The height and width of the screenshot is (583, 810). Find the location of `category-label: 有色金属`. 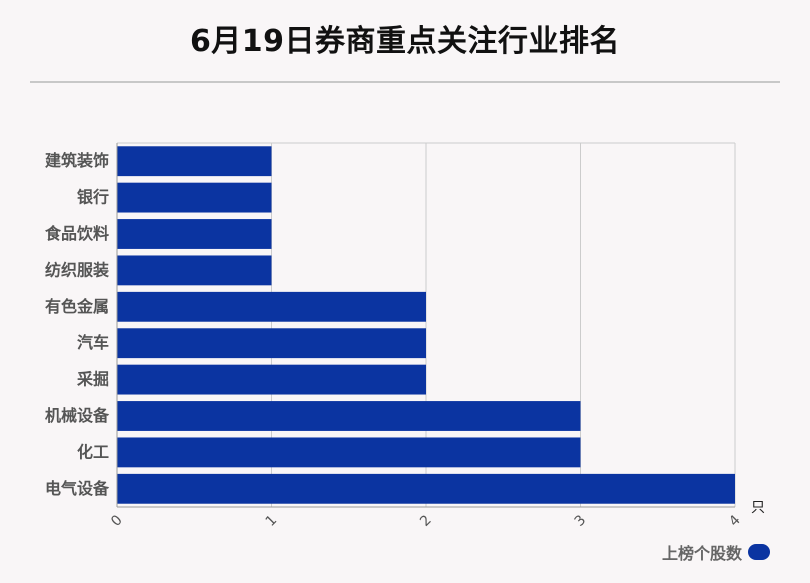

category-label: 有色金属 is located at coordinates (77, 306).